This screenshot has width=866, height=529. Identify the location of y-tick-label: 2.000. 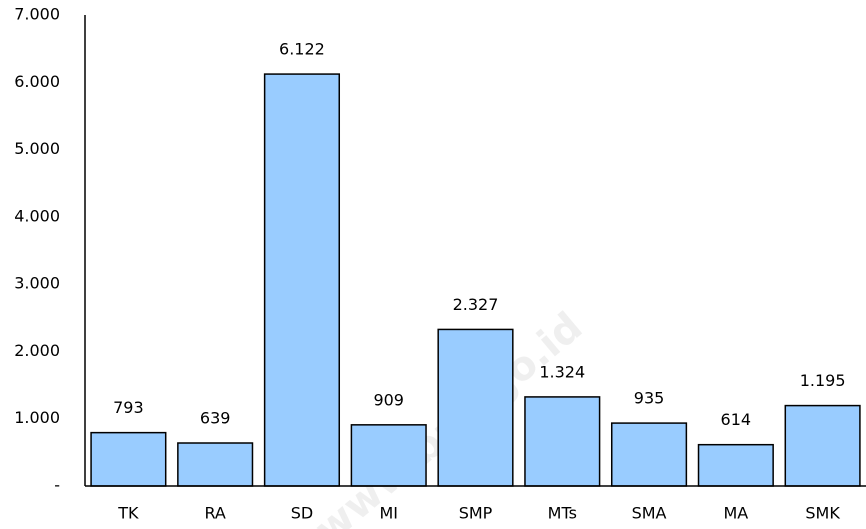
(37, 350).